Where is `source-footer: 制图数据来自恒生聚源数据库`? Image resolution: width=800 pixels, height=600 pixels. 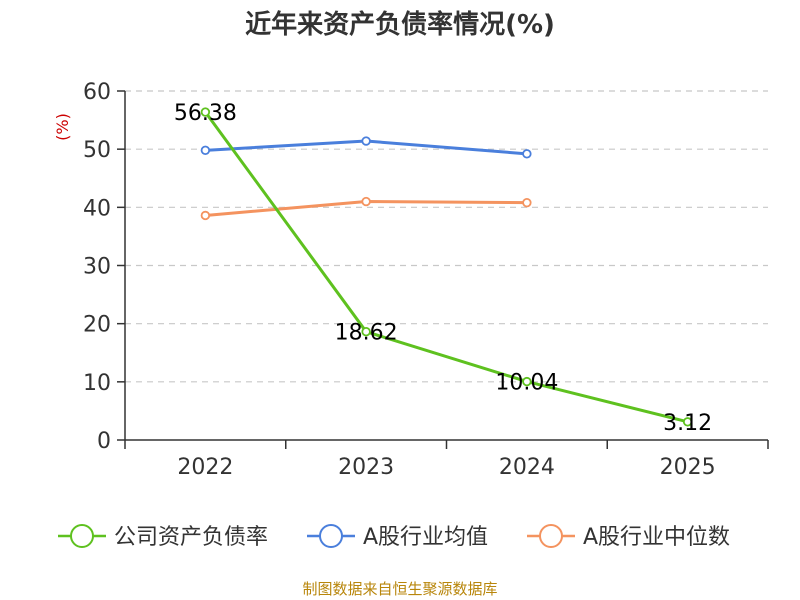
source-footer: 制图数据来自恒生聚源数据库 is located at coordinates (399, 589).